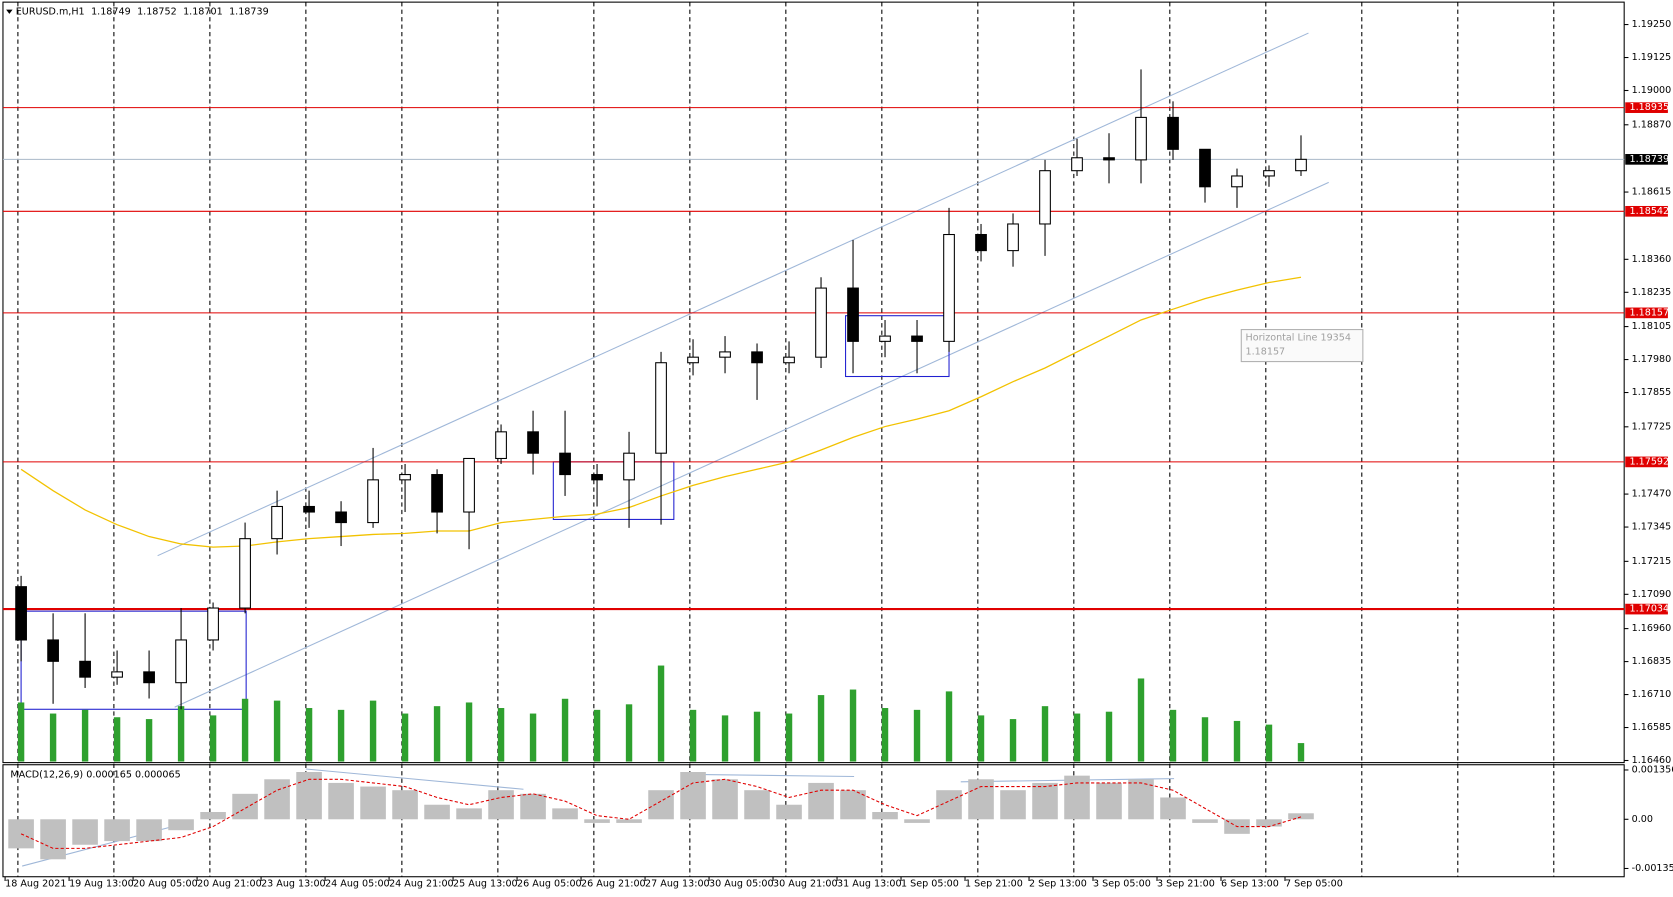  What do you see at coordinates (1652, 392) in the screenshot?
I see `y-tick-label: 1.17855` at bounding box center [1652, 392].